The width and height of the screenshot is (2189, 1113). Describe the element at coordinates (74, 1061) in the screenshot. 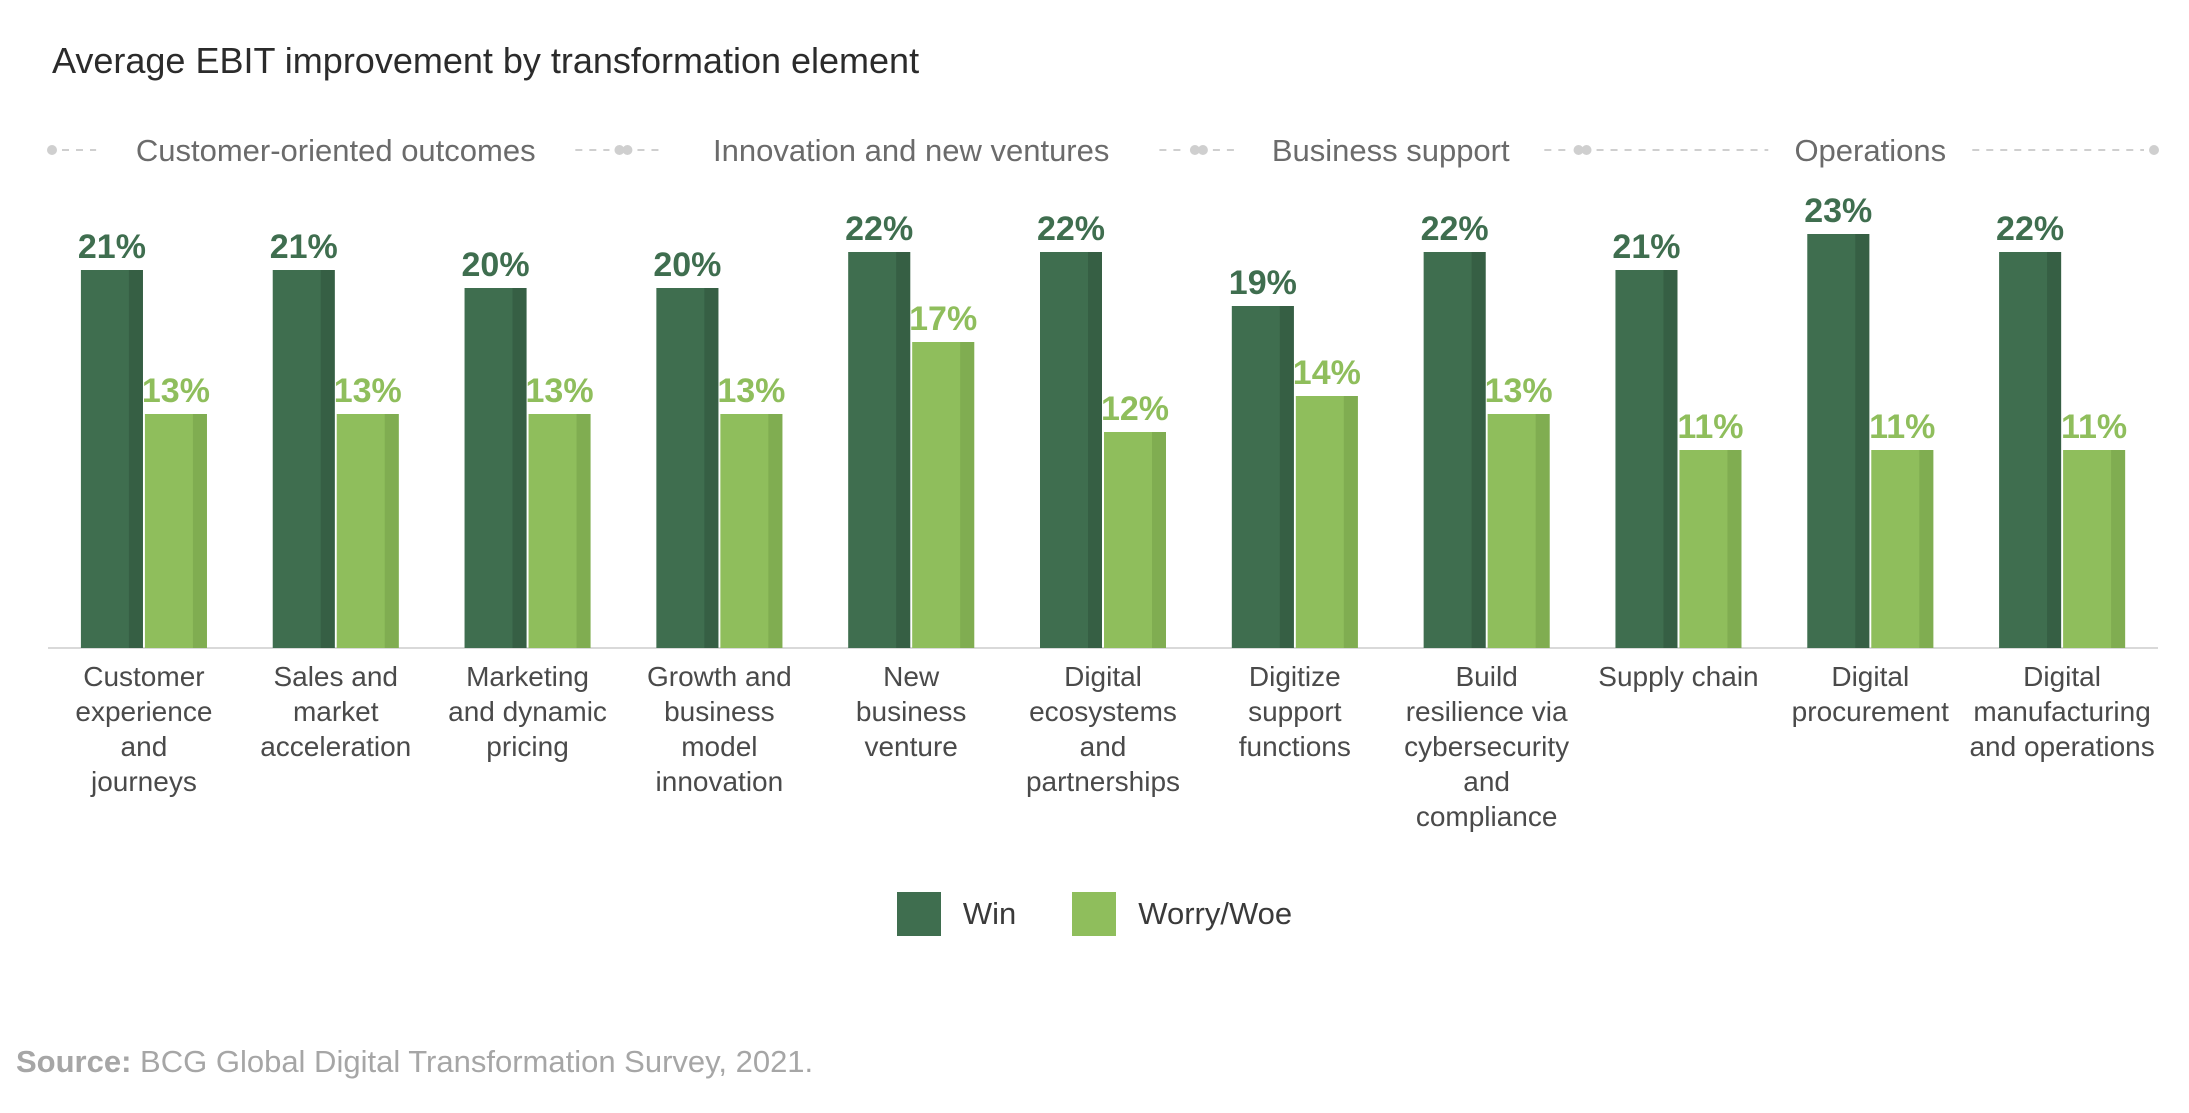

I see `source-label: Source:` at that location.